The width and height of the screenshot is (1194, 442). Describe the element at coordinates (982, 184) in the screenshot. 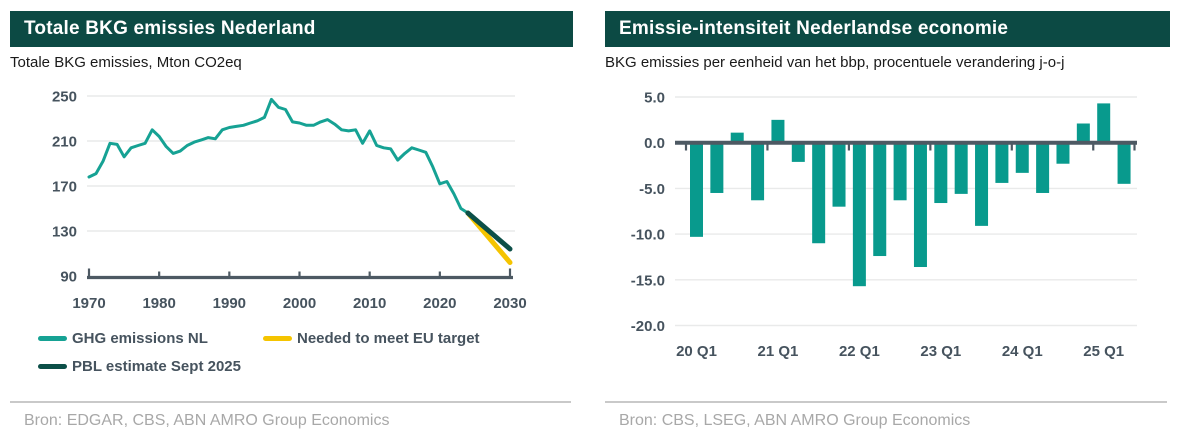

I see `bar-23-q3` at that location.